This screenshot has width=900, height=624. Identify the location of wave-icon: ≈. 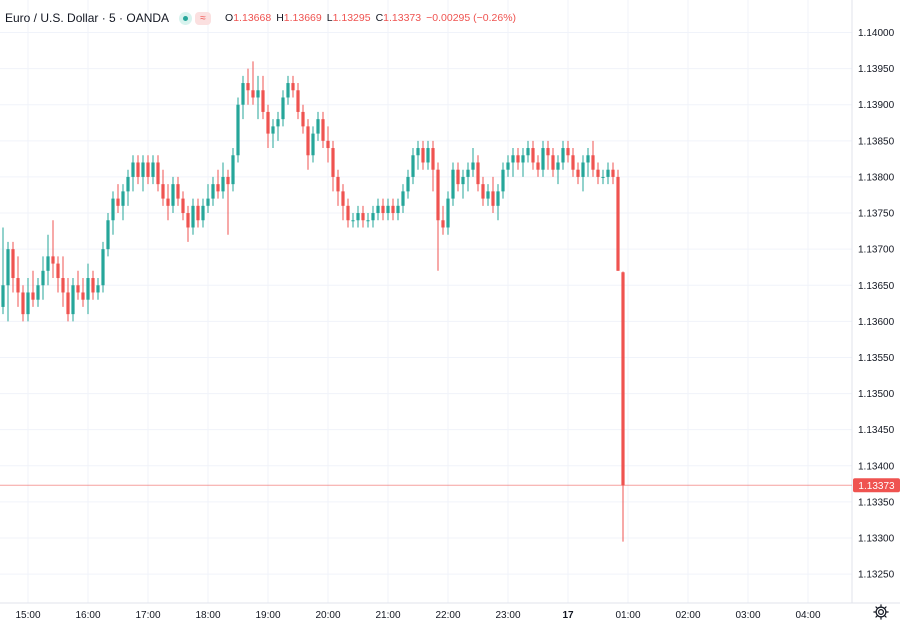
(203, 18).